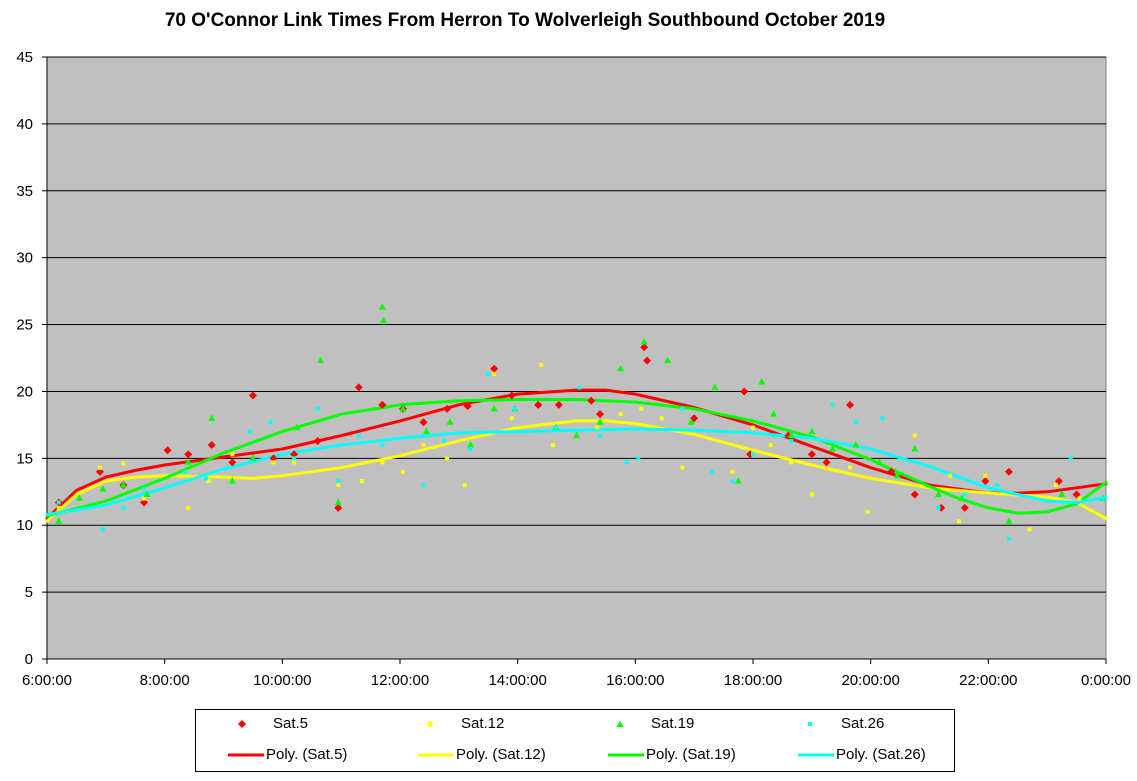 The image size is (1137, 781). What do you see at coordinates (291, 723) in the screenshot?
I see `legend-label: Sat.5` at bounding box center [291, 723].